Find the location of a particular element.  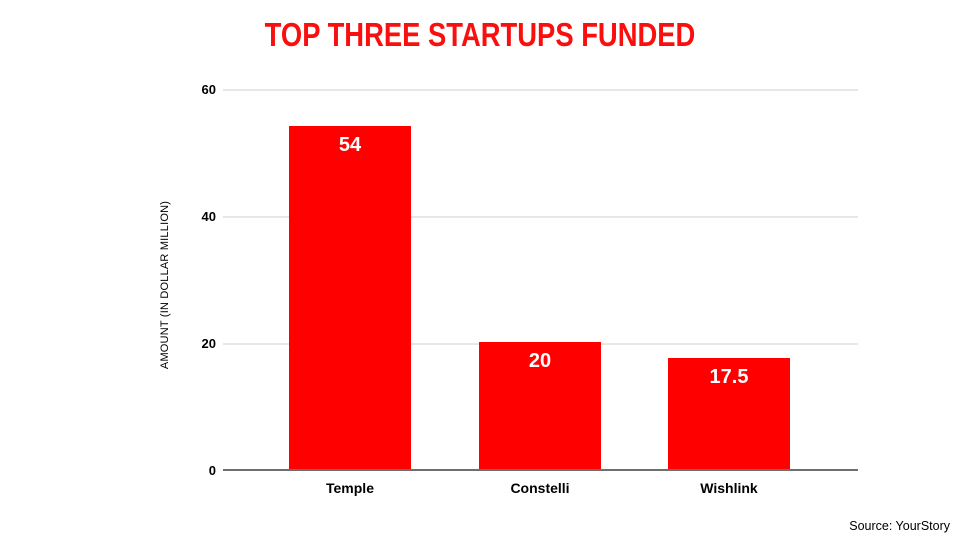

x-category-label-constelli: Constelli is located at coordinates (540, 488).